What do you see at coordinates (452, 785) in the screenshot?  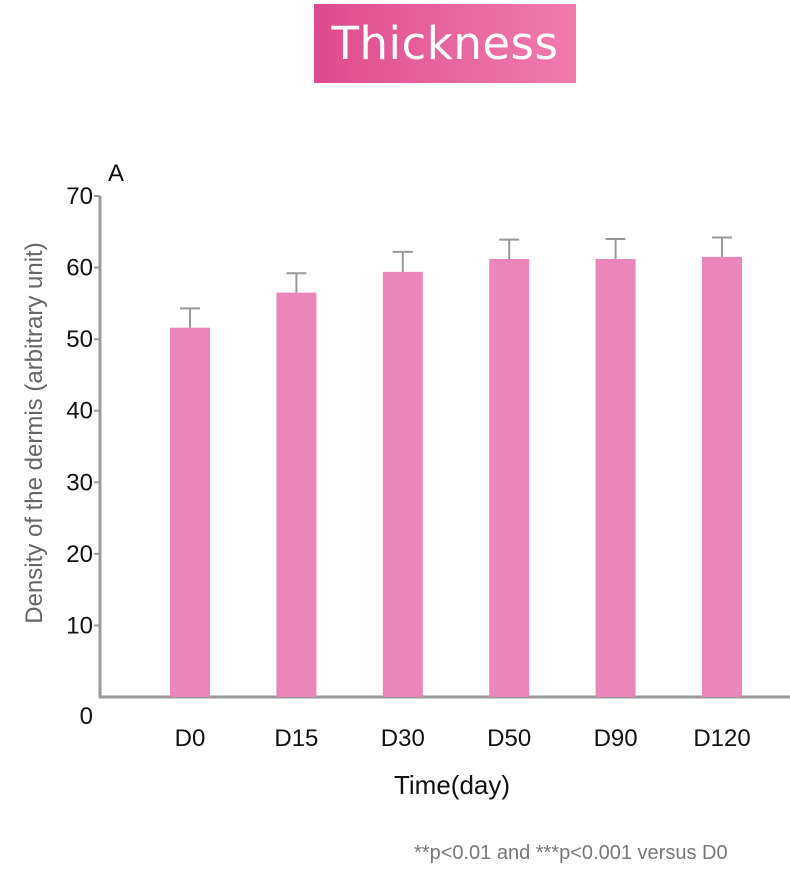 I see `x-axis-label: Time(day)` at bounding box center [452, 785].